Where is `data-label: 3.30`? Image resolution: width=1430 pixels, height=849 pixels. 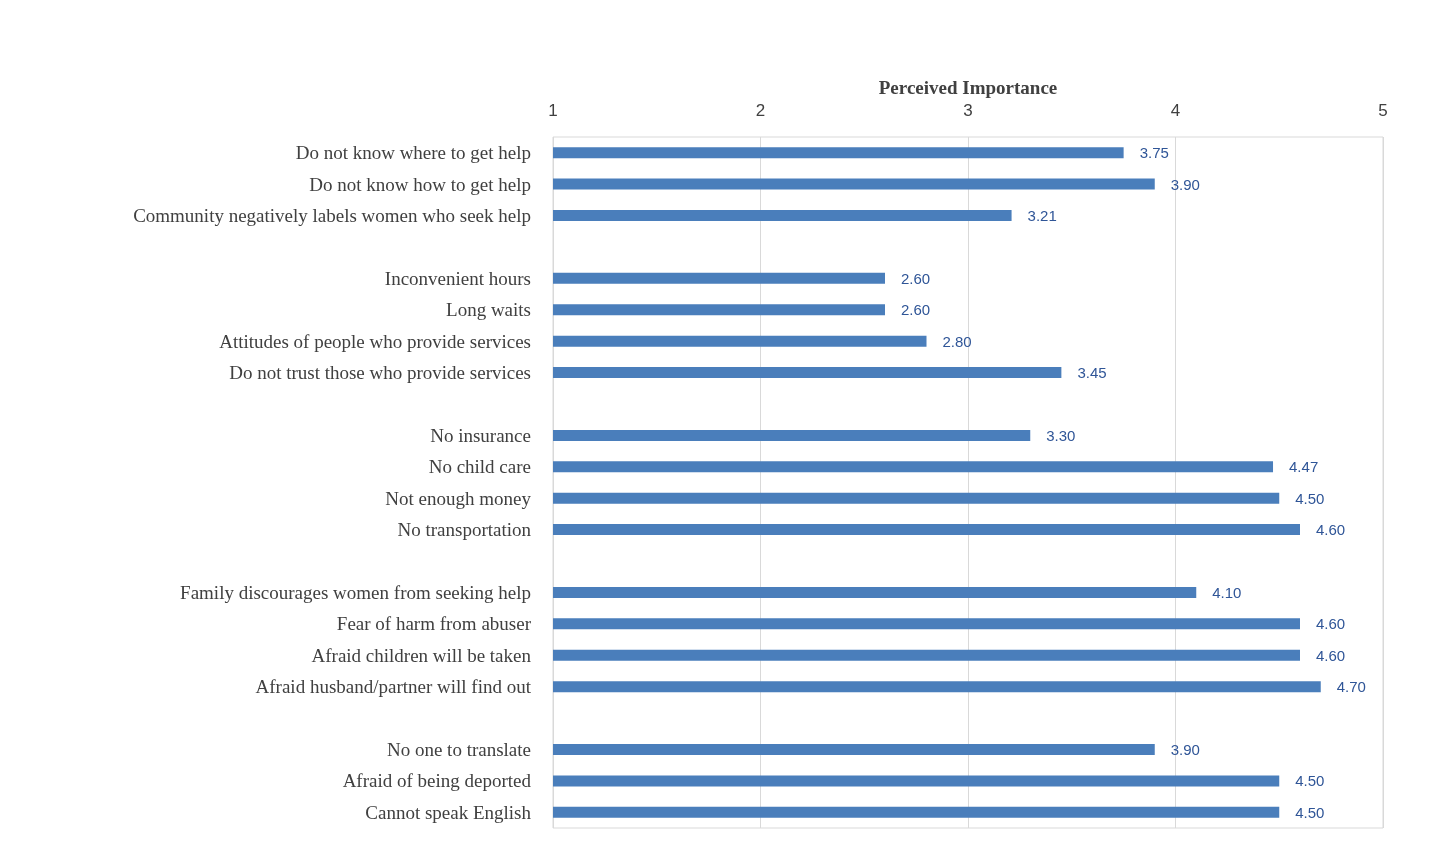 data-label: 3.30 is located at coordinates (1061, 435).